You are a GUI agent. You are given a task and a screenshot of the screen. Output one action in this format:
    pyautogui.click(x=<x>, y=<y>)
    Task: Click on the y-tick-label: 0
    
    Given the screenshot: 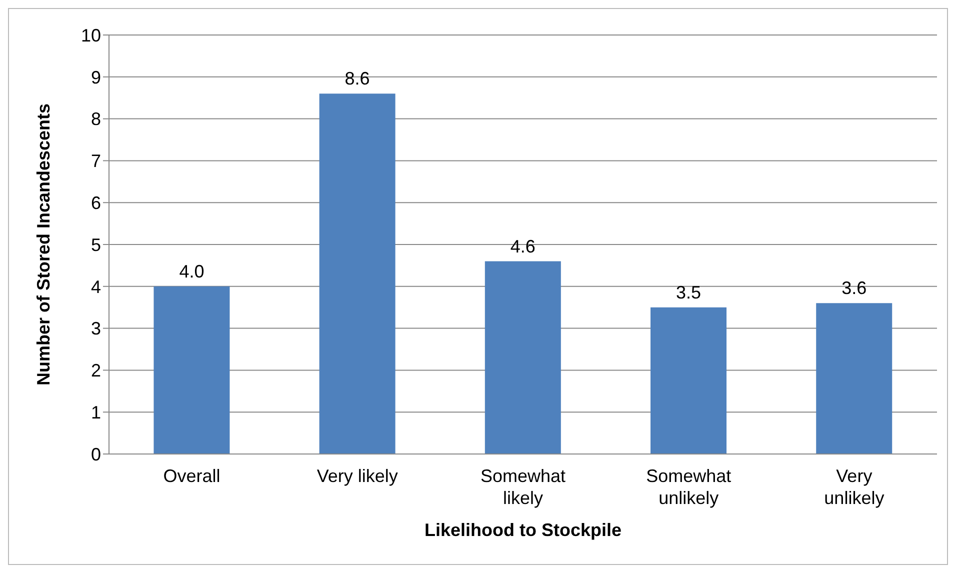 What is the action you would take?
    pyautogui.click(x=95, y=454)
    